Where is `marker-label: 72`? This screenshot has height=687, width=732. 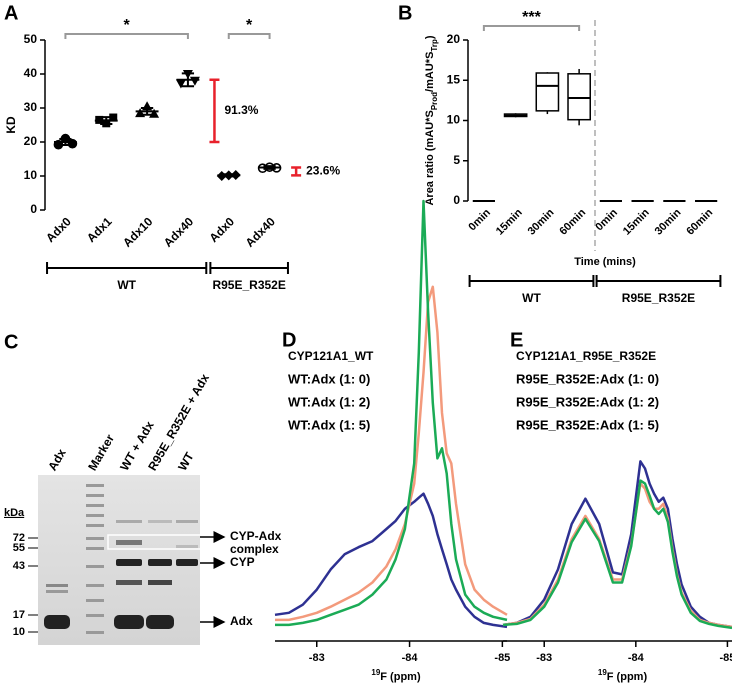 marker-label: 72 is located at coordinates (19, 538).